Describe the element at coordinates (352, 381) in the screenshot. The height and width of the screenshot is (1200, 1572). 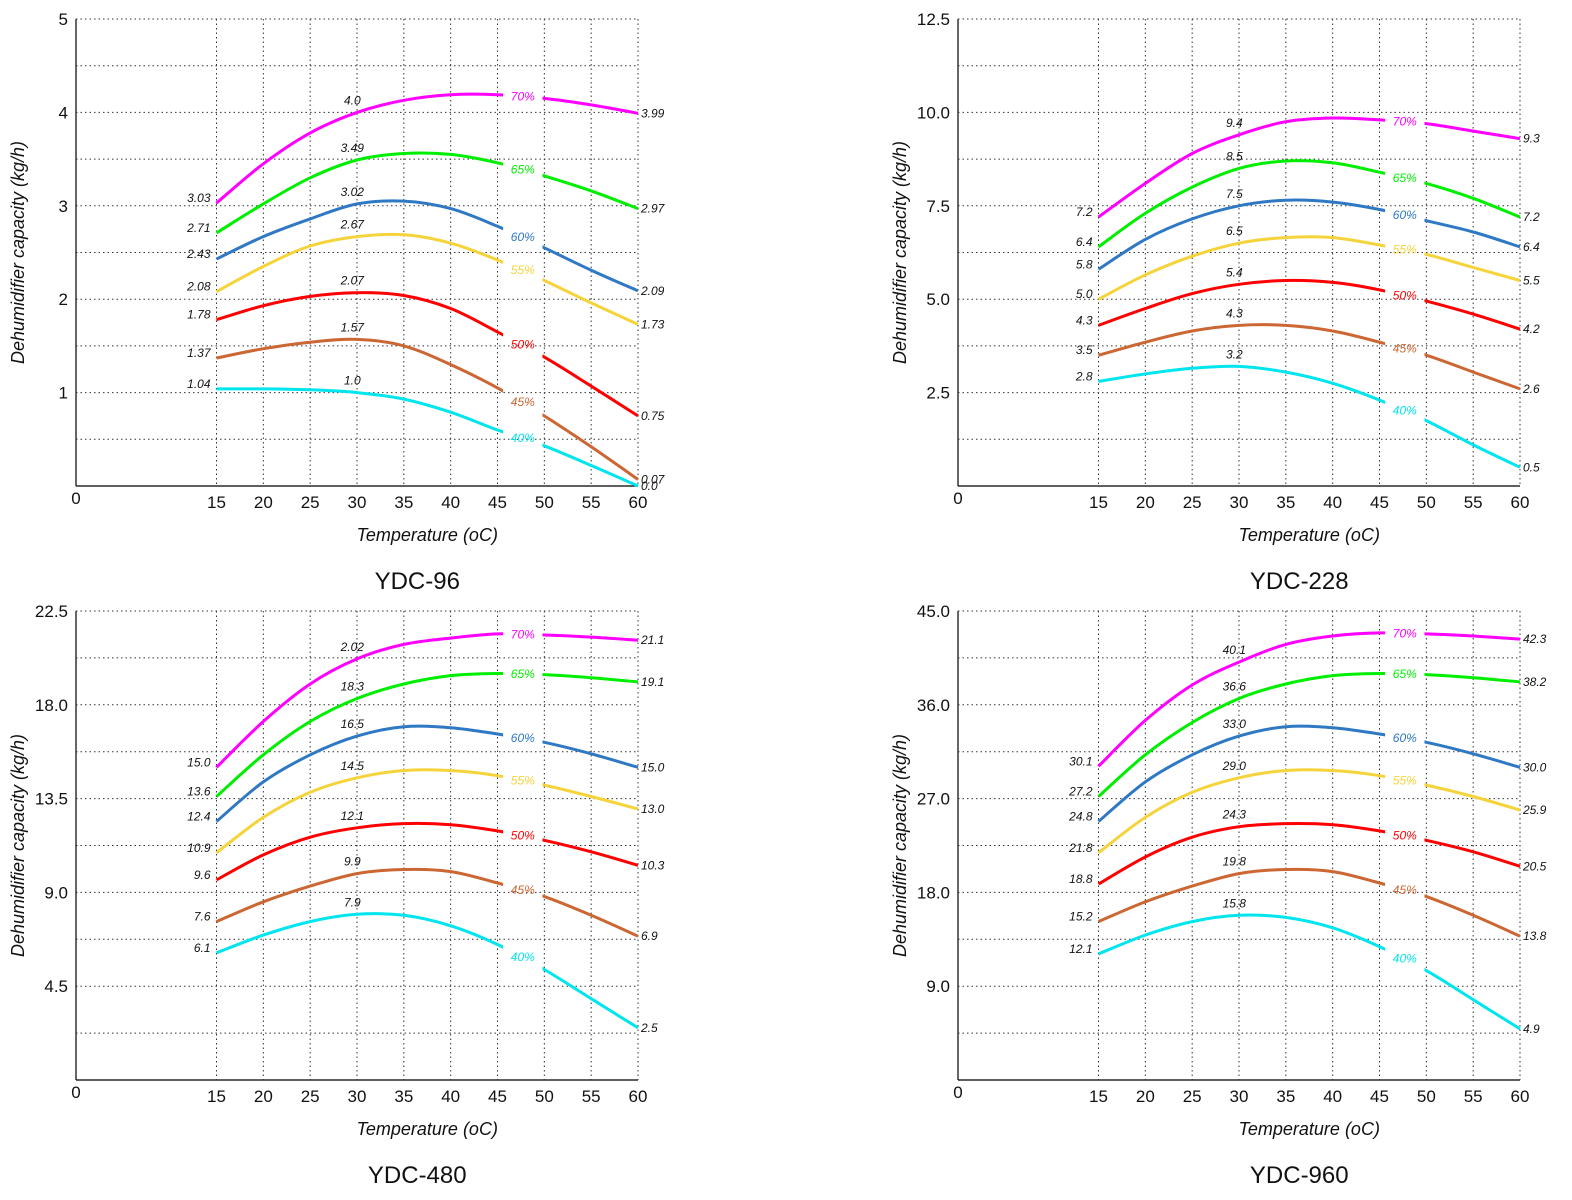
I see `data-label-mid: 1.0` at that location.